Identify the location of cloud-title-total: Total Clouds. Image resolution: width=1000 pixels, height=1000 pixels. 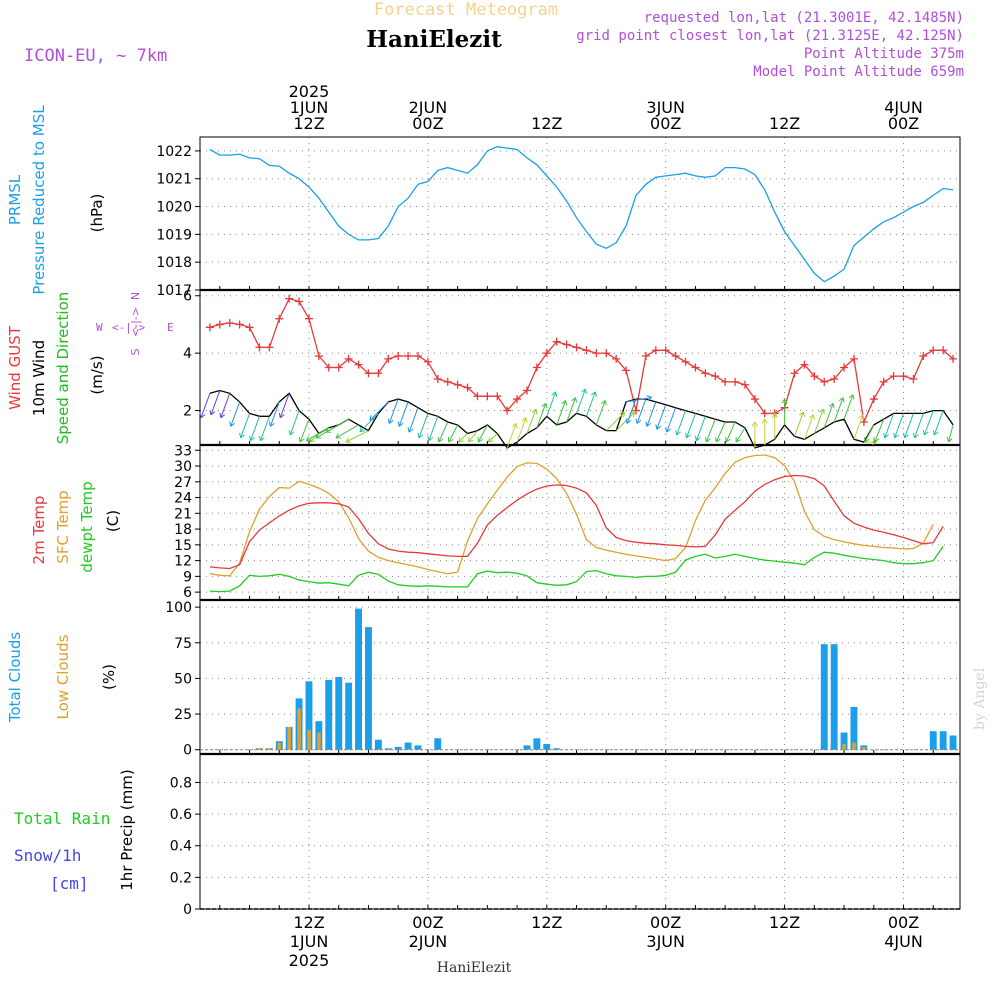
(15, 678).